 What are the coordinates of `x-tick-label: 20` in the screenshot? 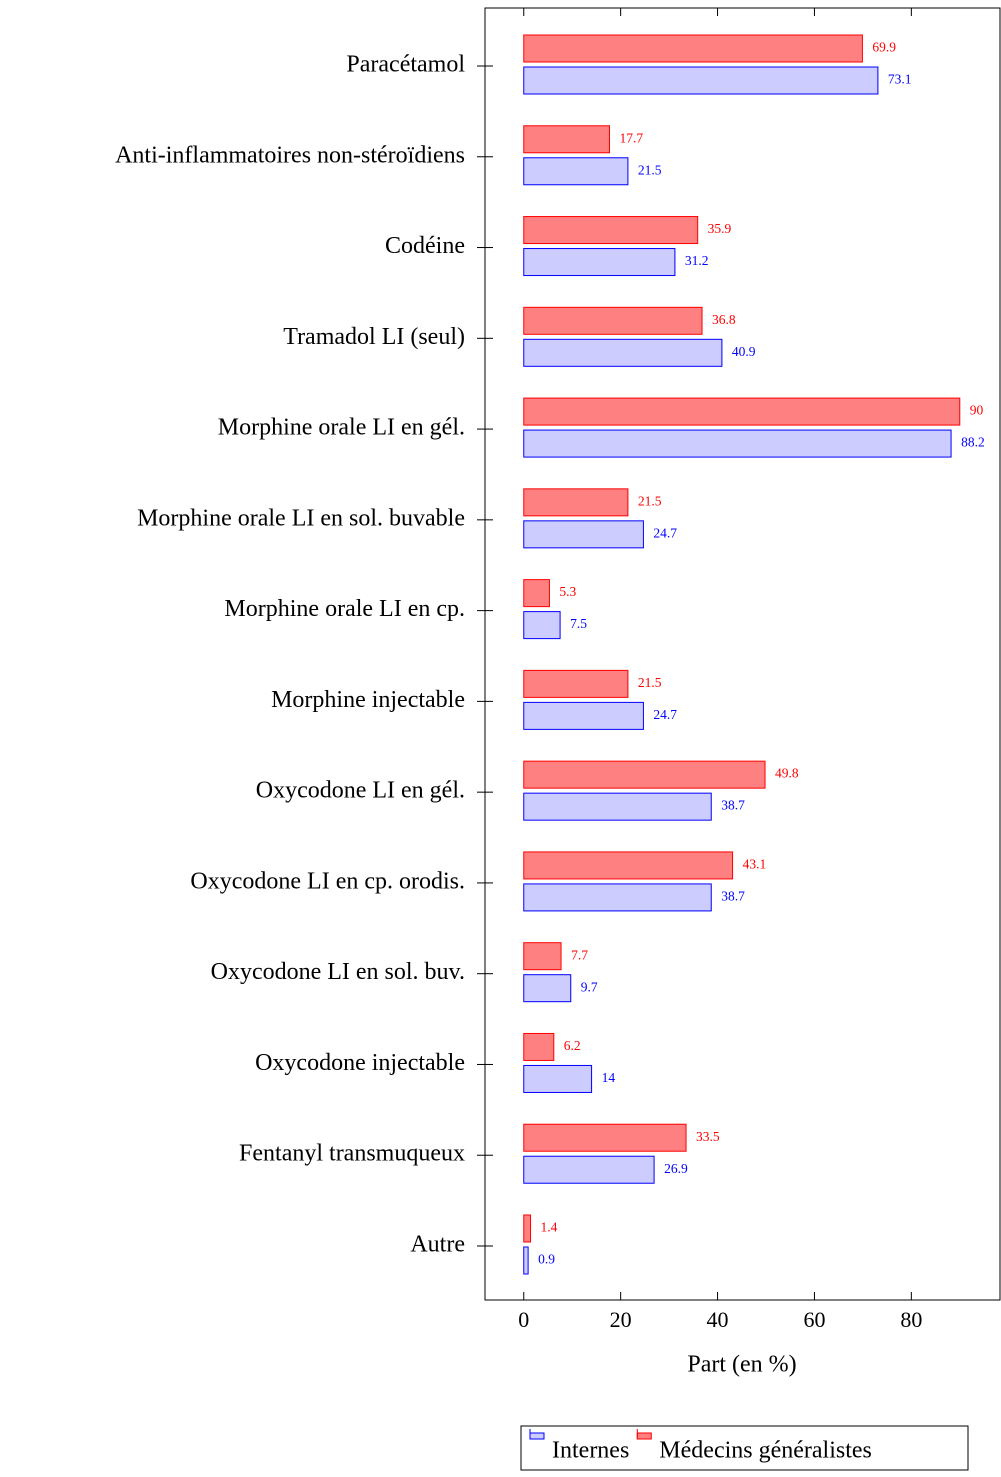 It's located at (621, 1319).